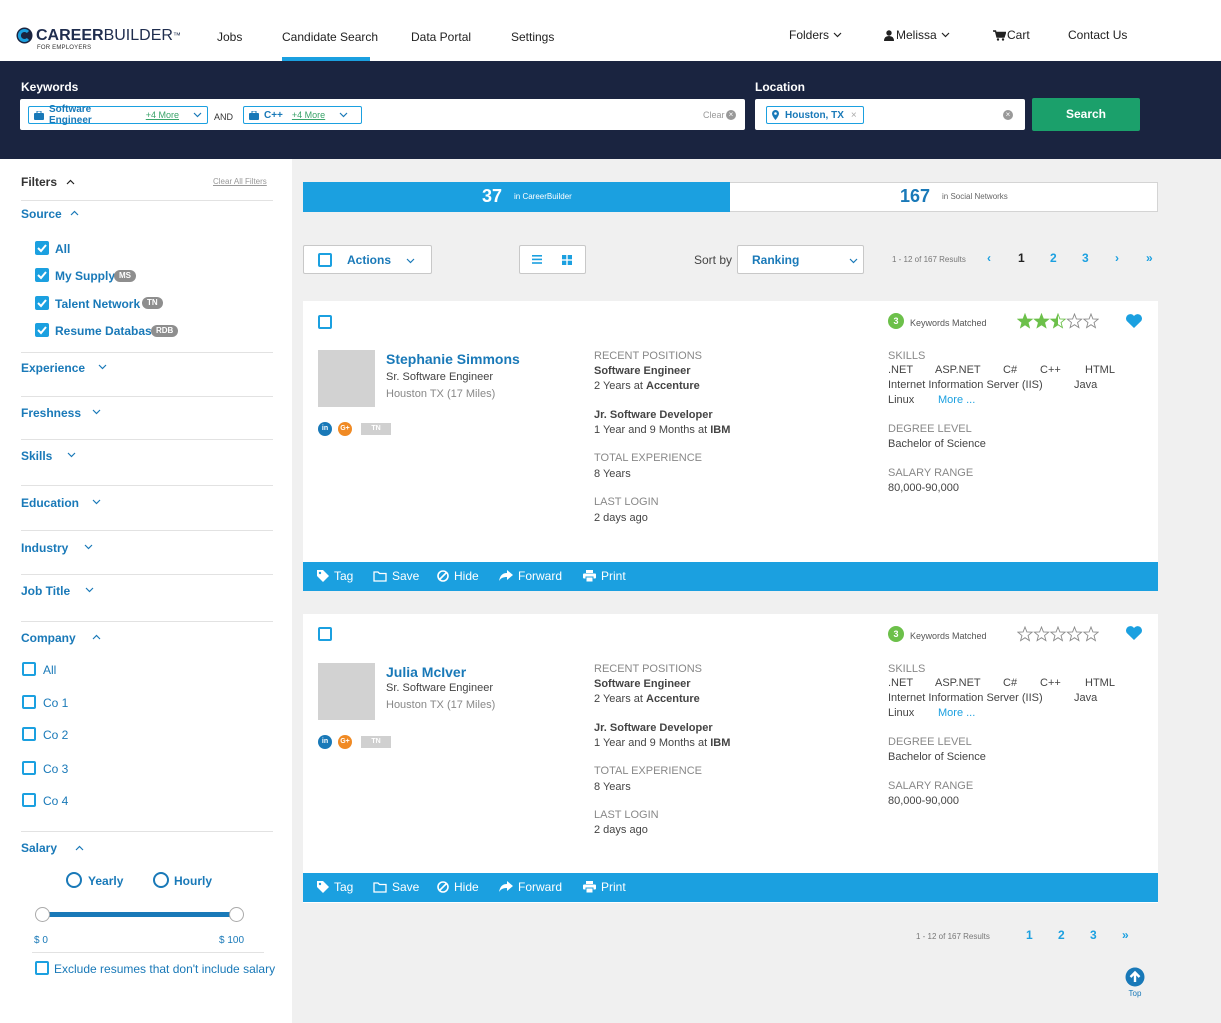 This screenshot has width=1221, height=1023. What do you see at coordinates (85, 276) in the screenshot?
I see `source-my-supply-label: My Supply` at bounding box center [85, 276].